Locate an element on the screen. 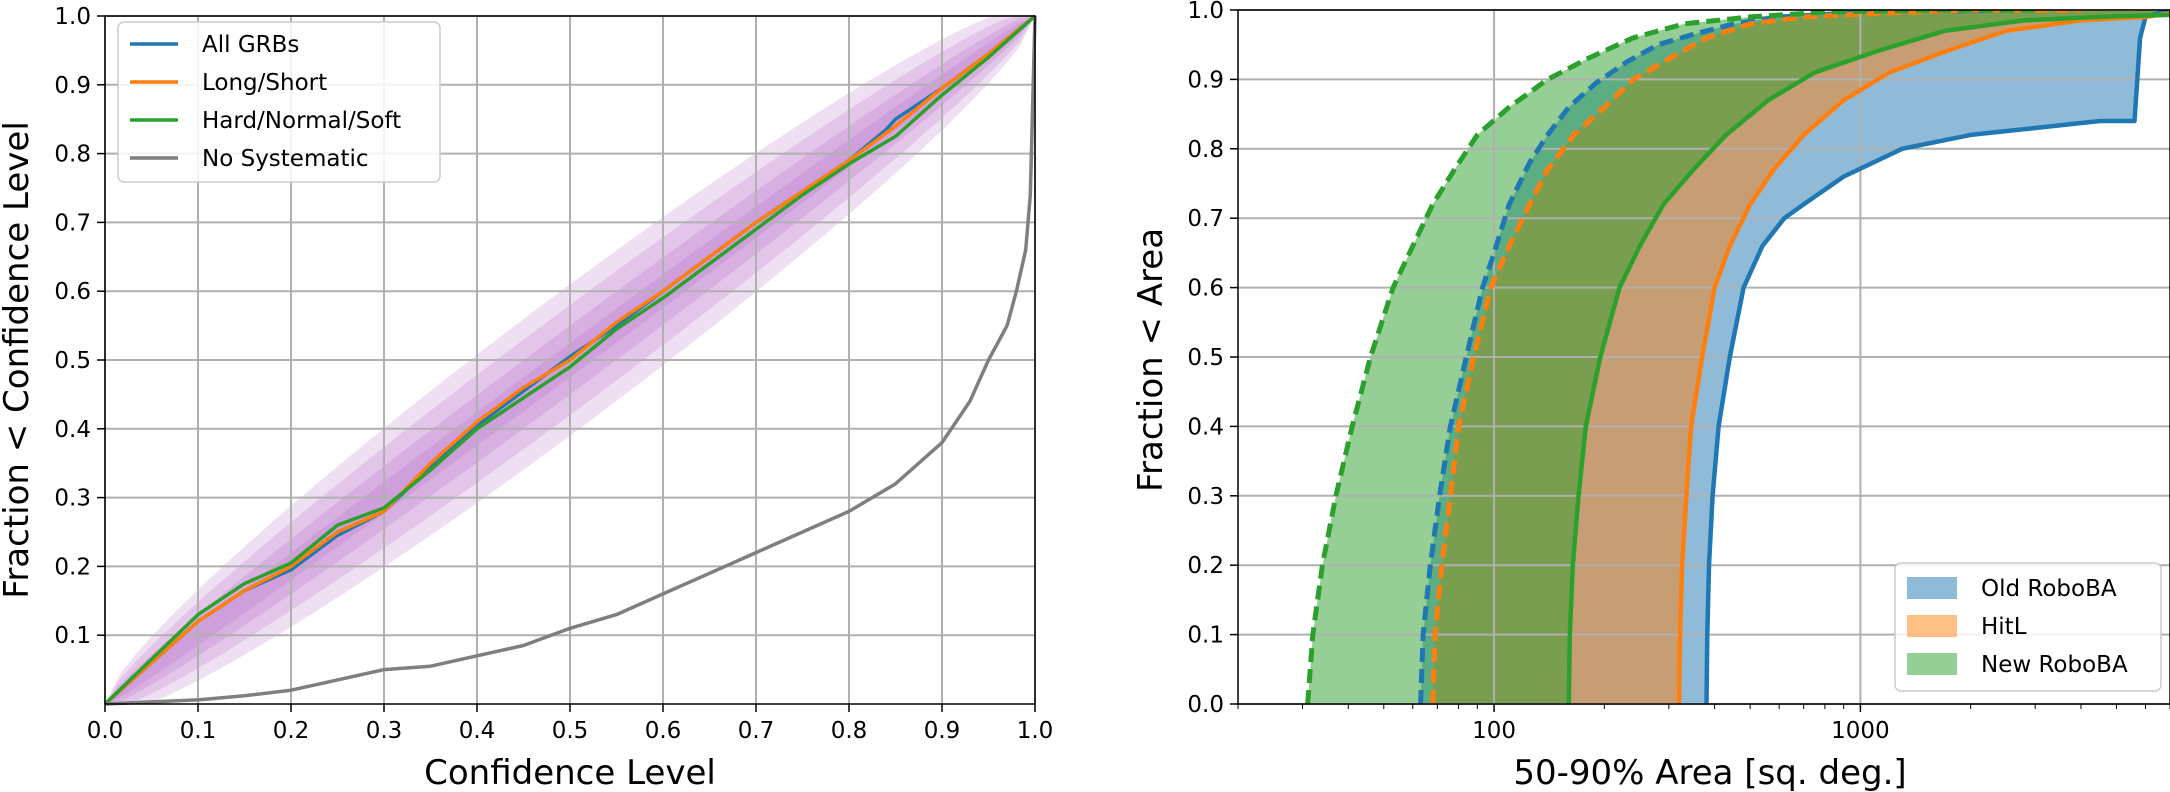 This screenshot has width=2170, height=792. right-legend: Old RoboBA HitL New RoboBA is located at coordinates (2028, 627).